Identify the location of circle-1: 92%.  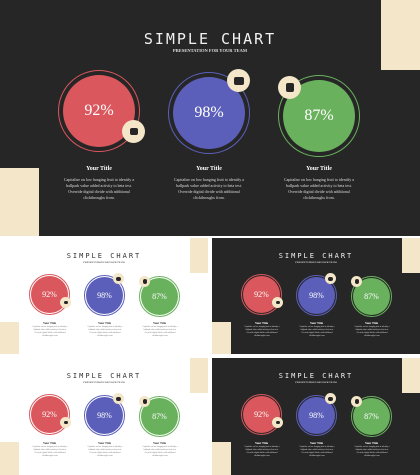
(99, 111).